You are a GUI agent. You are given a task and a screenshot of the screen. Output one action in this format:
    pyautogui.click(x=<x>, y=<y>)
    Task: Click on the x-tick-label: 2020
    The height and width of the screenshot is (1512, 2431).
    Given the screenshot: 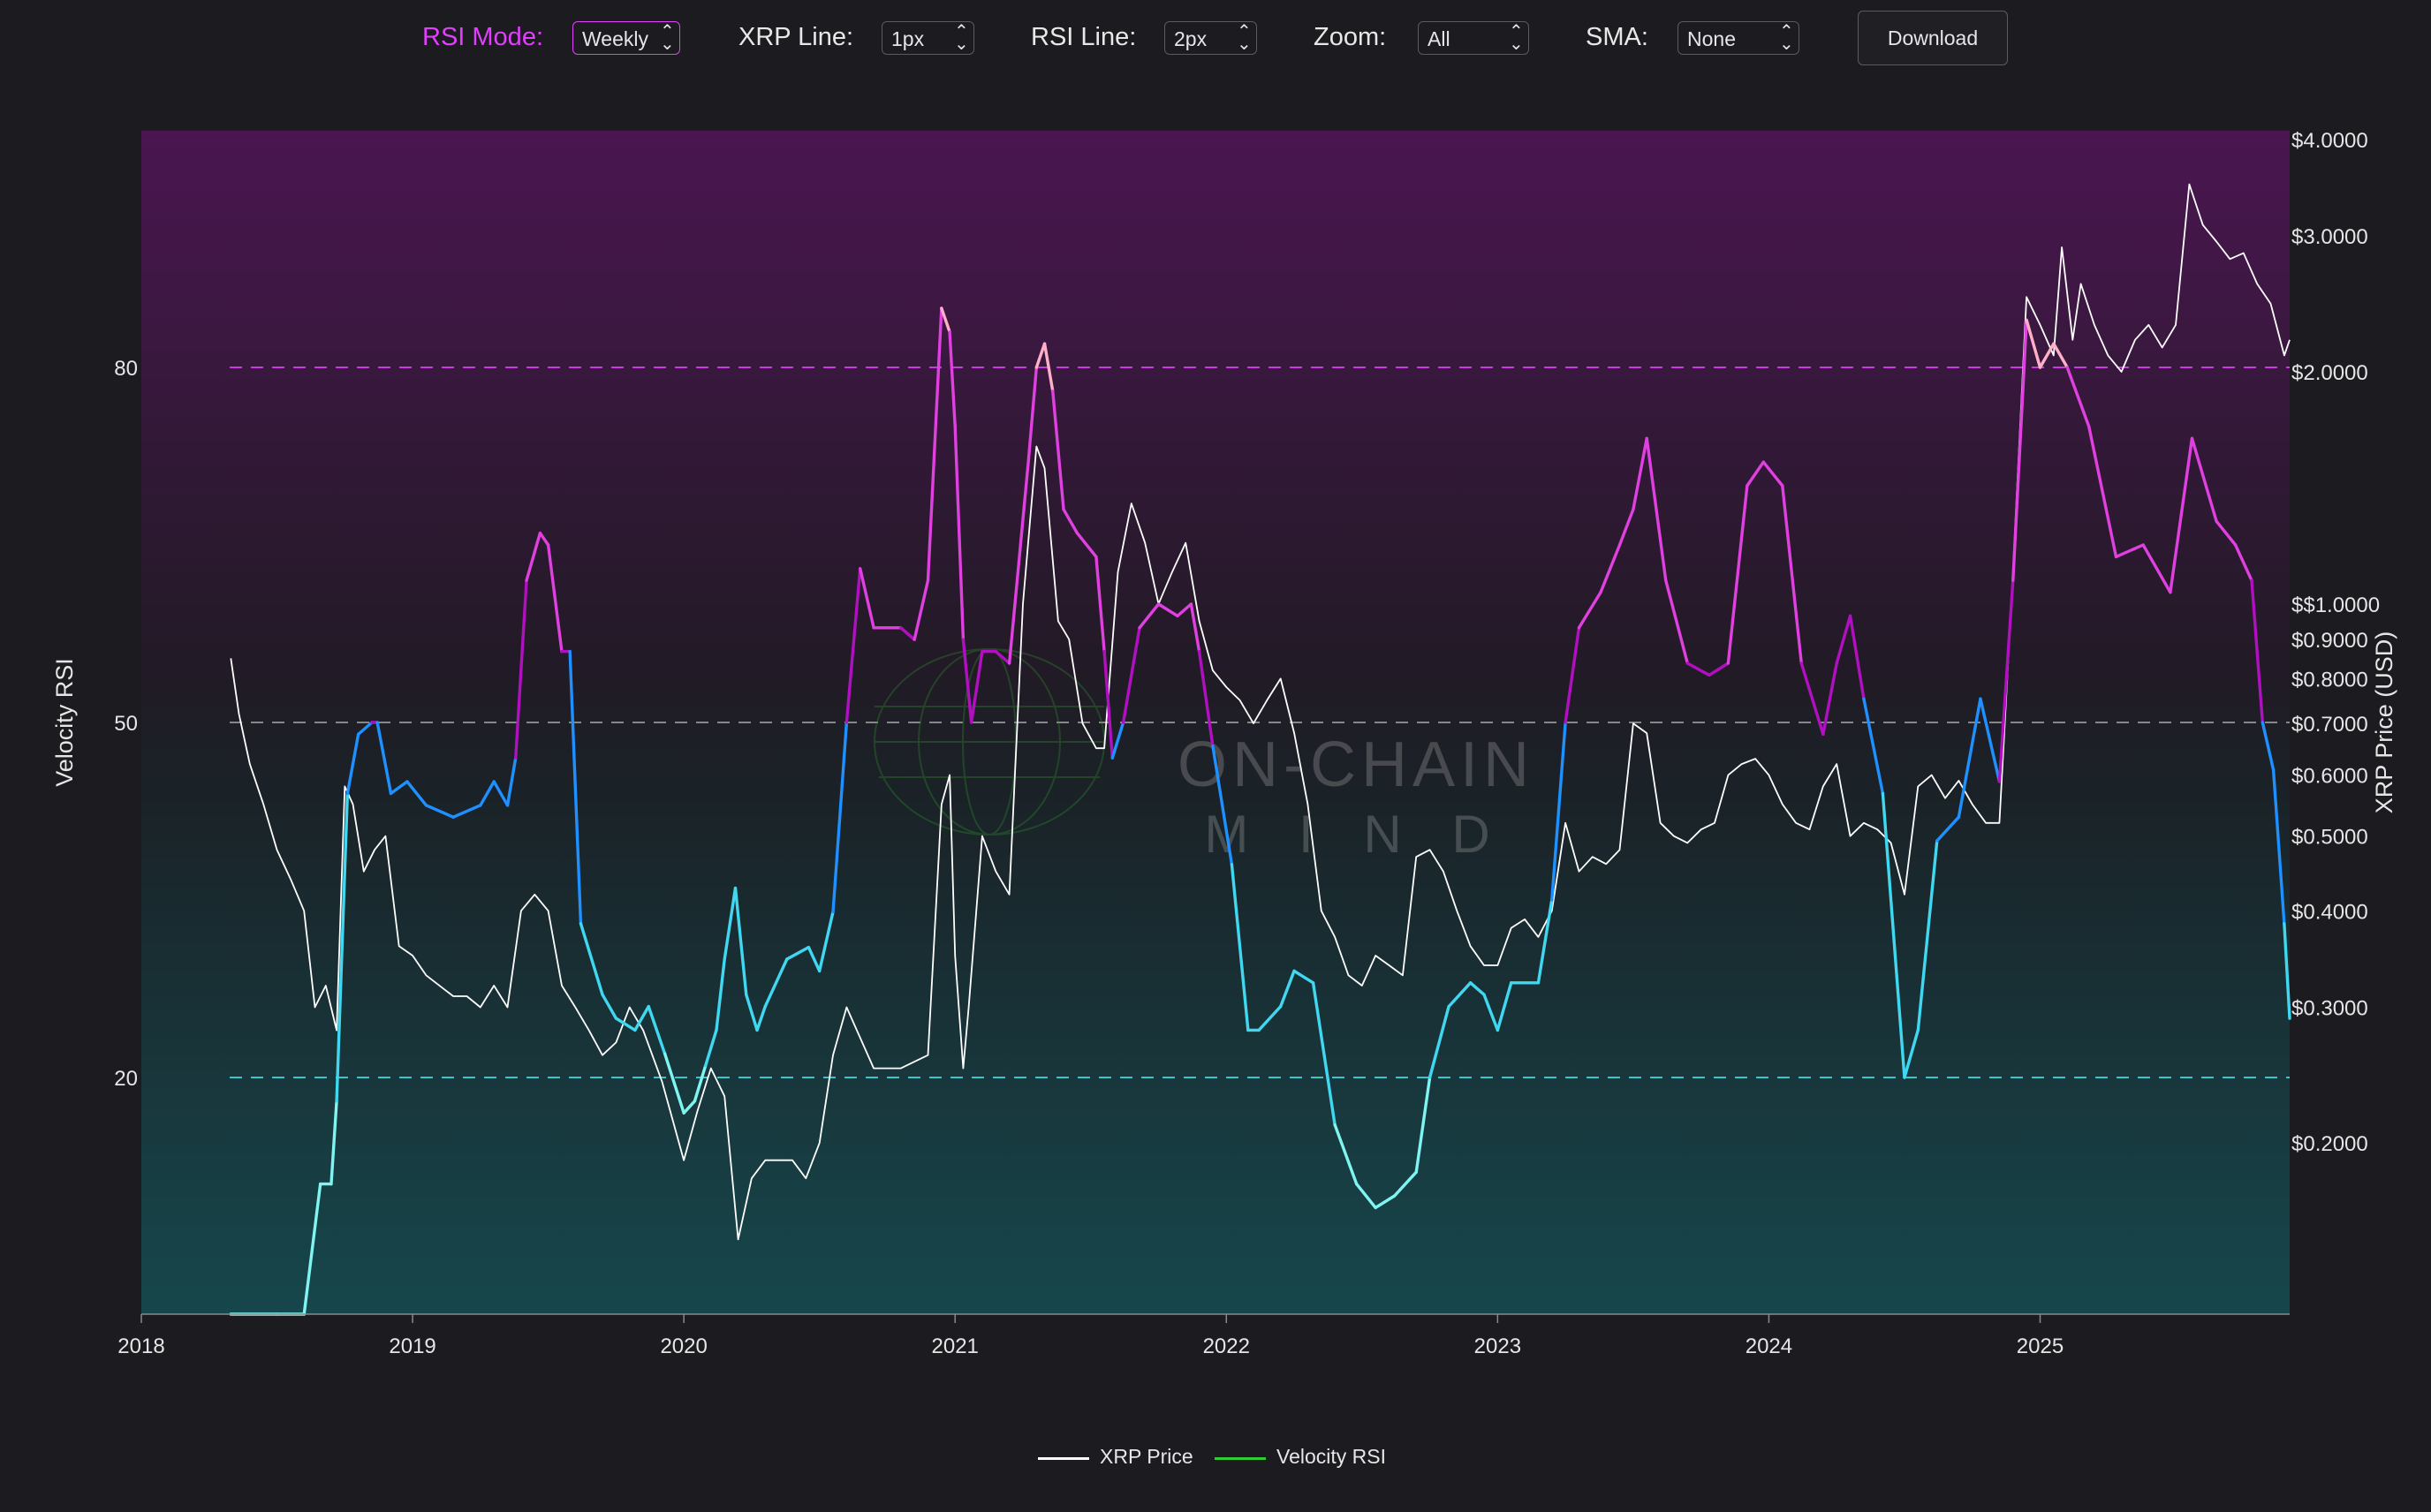 What is the action you would take?
    pyautogui.click(x=683, y=1346)
    